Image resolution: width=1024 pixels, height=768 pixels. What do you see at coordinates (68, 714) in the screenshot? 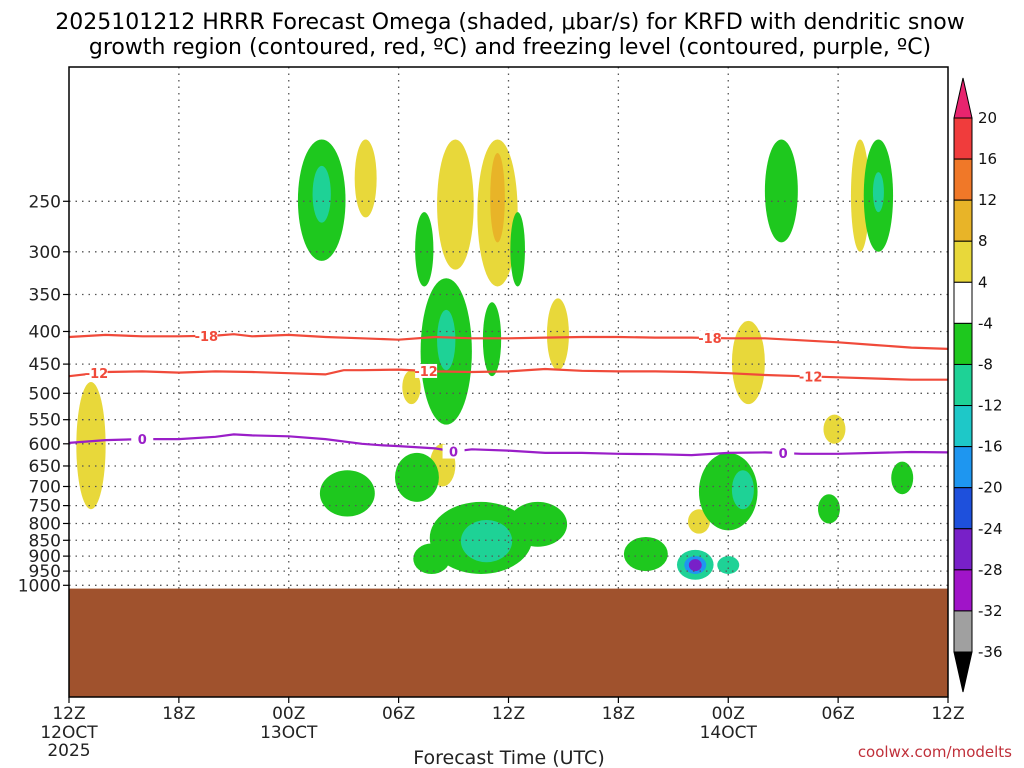
I see `x-tick-label-0: 12Z` at bounding box center [68, 714].